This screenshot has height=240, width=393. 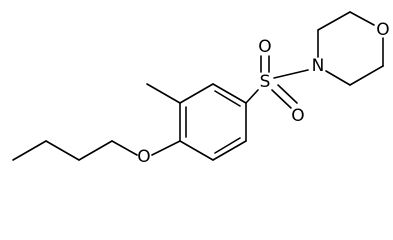 I want to click on atom-label: N, so click(x=318, y=66).